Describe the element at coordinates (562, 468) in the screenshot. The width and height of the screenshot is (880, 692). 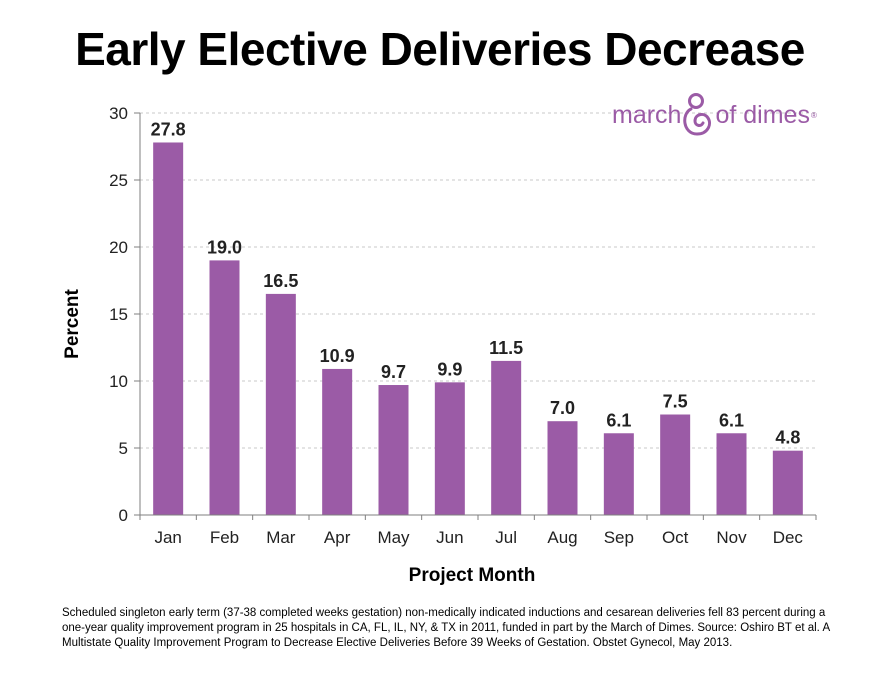
I see `bar-aug` at that location.